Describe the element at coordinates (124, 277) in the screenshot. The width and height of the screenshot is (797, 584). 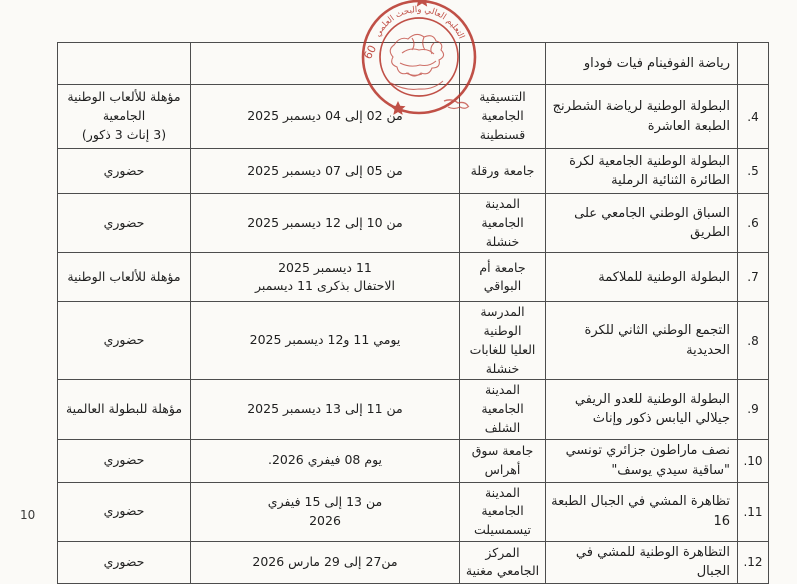
I see `cell-note: مؤهلة للألعاب الوطنية` at that location.